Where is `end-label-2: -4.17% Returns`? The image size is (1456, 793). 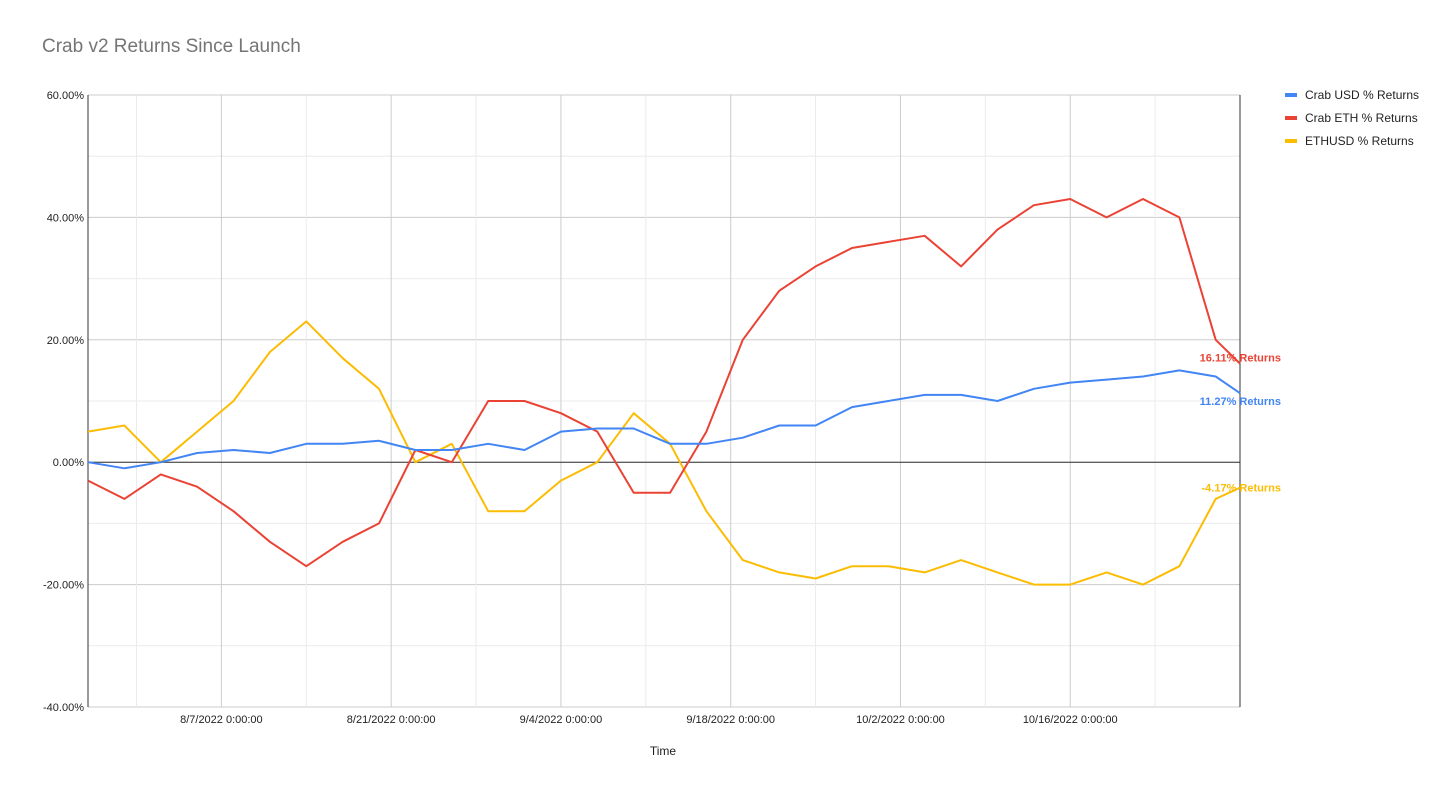
end-label-2: -4.17% Returns is located at coordinates (1241, 489).